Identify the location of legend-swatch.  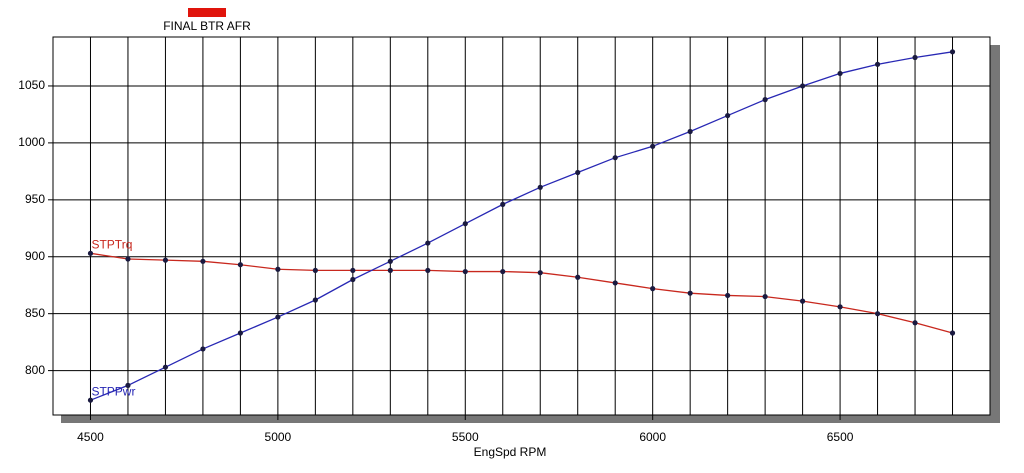
(207, 12).